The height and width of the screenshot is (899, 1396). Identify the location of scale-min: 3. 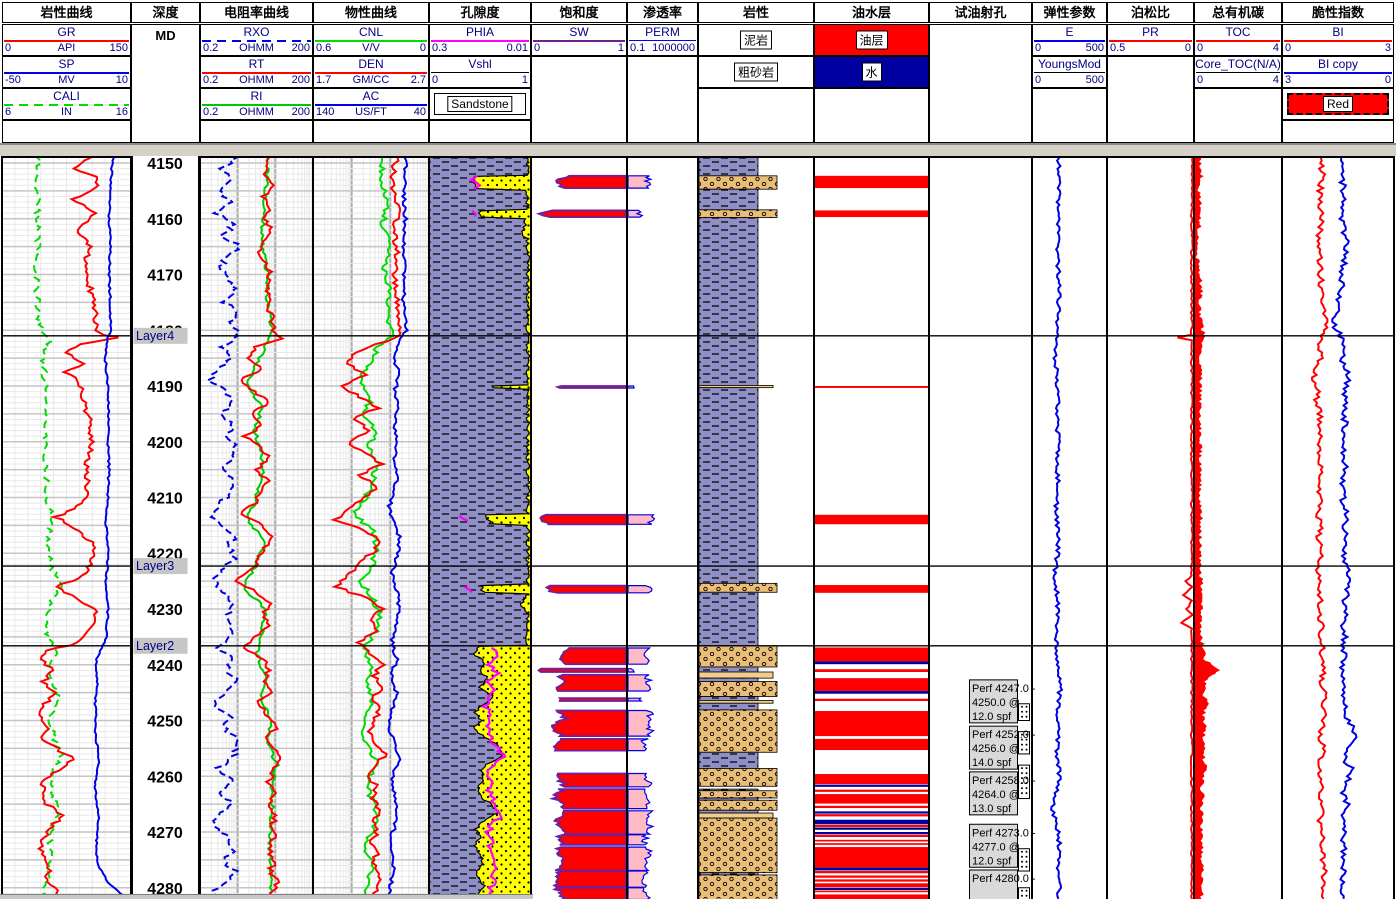
(1288, 80).